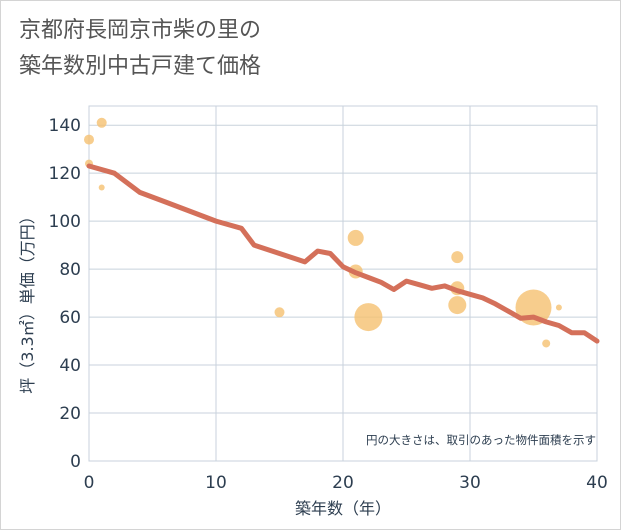 The height and width of the screenshot is (530, 621). Describe the element at coordinates (65, 222) in the screenshot. I see `y-tick-label: 100` at that location.